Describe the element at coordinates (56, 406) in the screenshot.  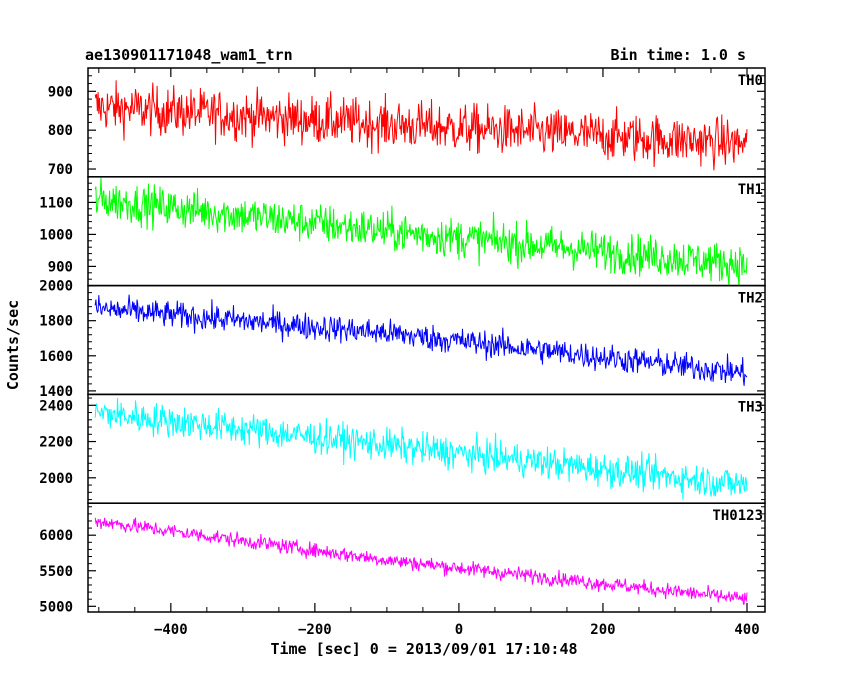
I see `y-tick-label: 2400` at that location.